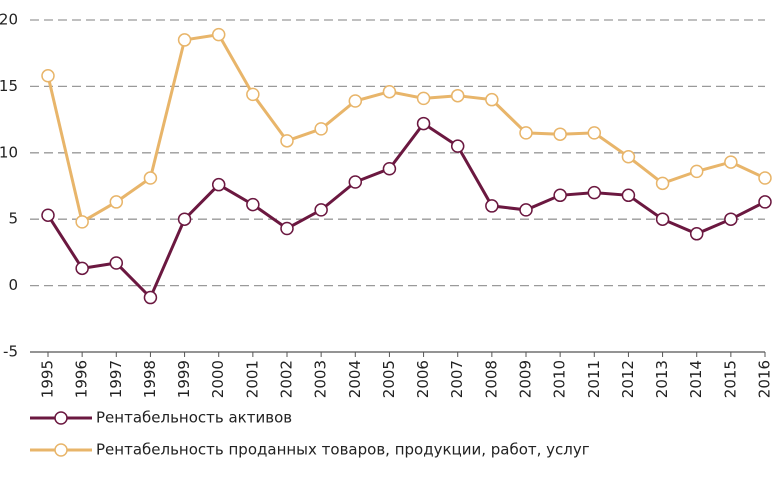  Describe the element at coordinates (150, 379) in the screenshot. I see `x-tick-label: 1998` at that location.